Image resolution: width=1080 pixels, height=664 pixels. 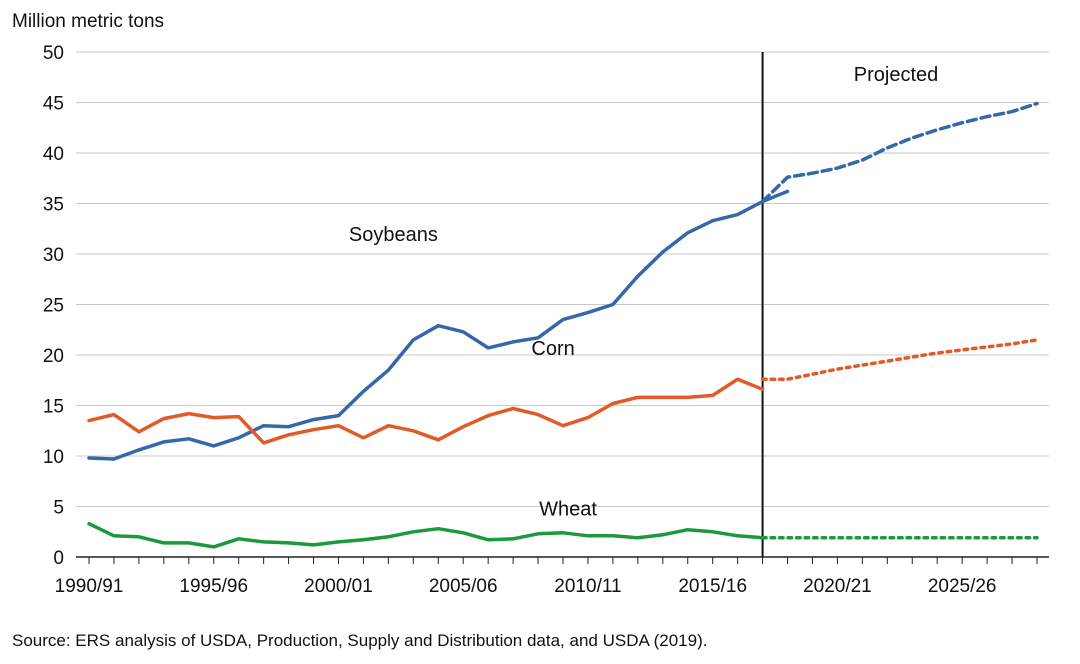 What do you see at coordinates (58, 558) in the screenshot?
I see `y-tick-label-0: 0` at bounding box center [58, 558].